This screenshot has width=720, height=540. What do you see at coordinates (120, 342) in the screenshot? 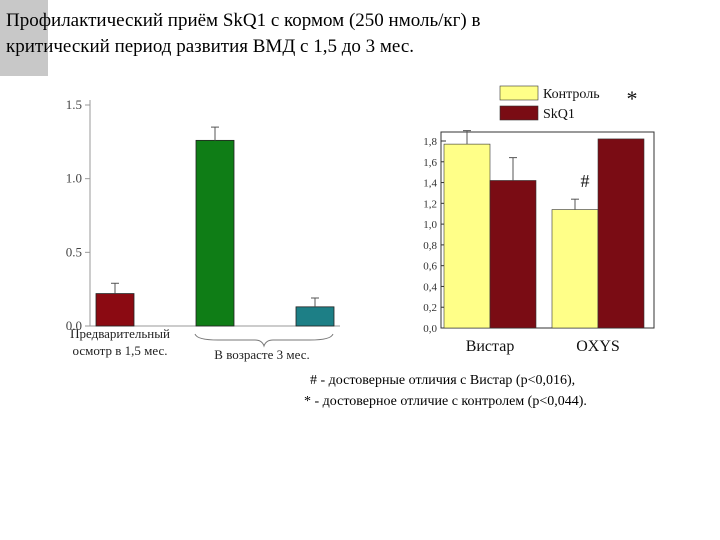
I see `left-group-label: Предварительный осмотр в 1,5 мес.` at bounding box center [120, 342].